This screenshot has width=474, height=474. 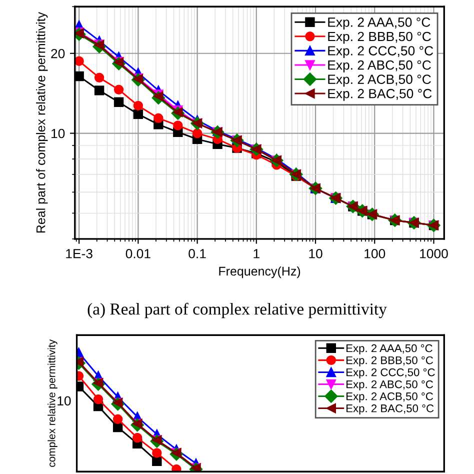 I want to click on y-axis-title: complex relative permittivity, so click(x=53, y=403).